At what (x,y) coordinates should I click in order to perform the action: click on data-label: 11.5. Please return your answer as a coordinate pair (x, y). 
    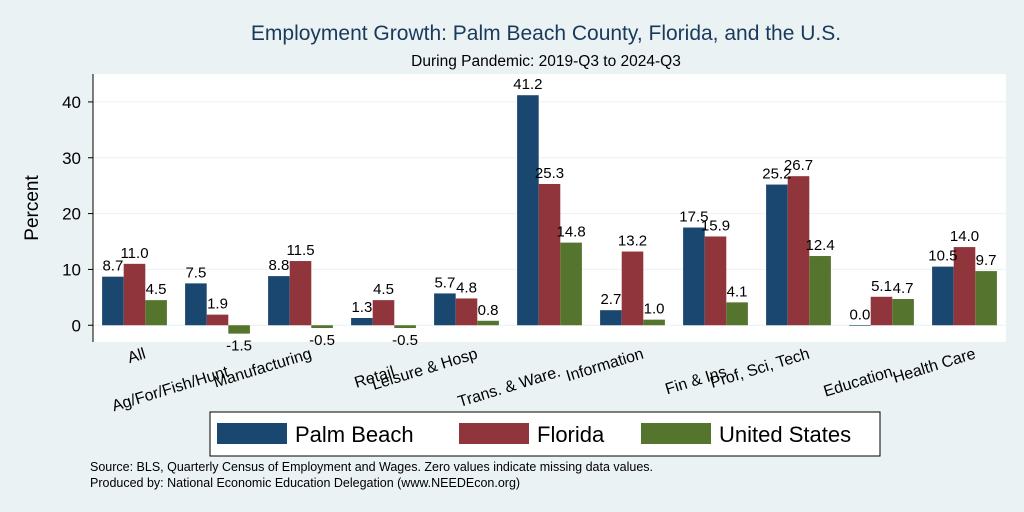
    Looking at the image, I should click on (300, 250).